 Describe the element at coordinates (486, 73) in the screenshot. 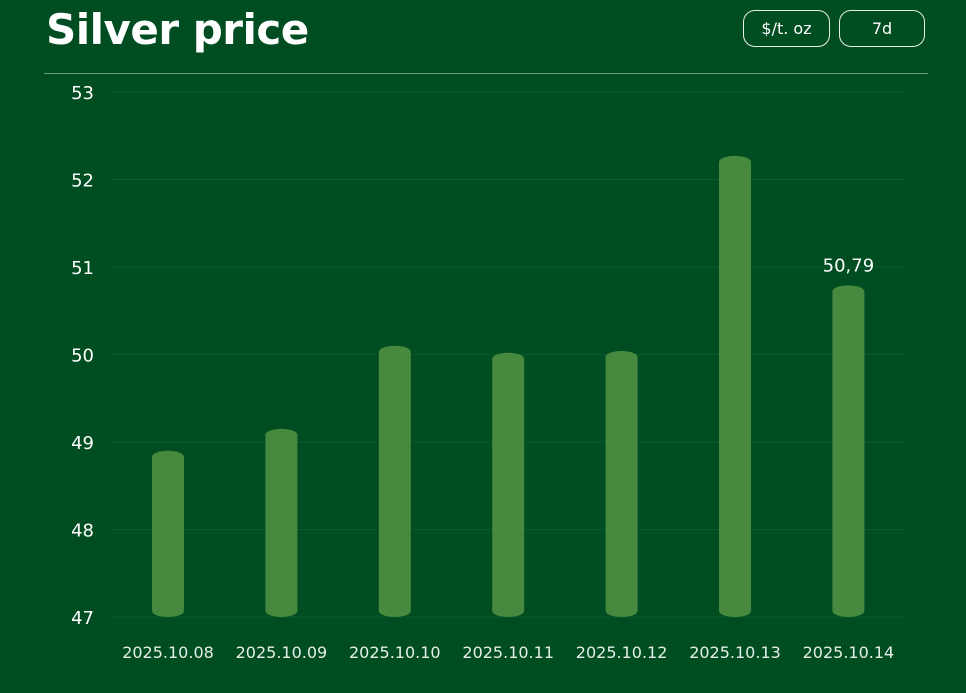

I see `header-divider` at that location.